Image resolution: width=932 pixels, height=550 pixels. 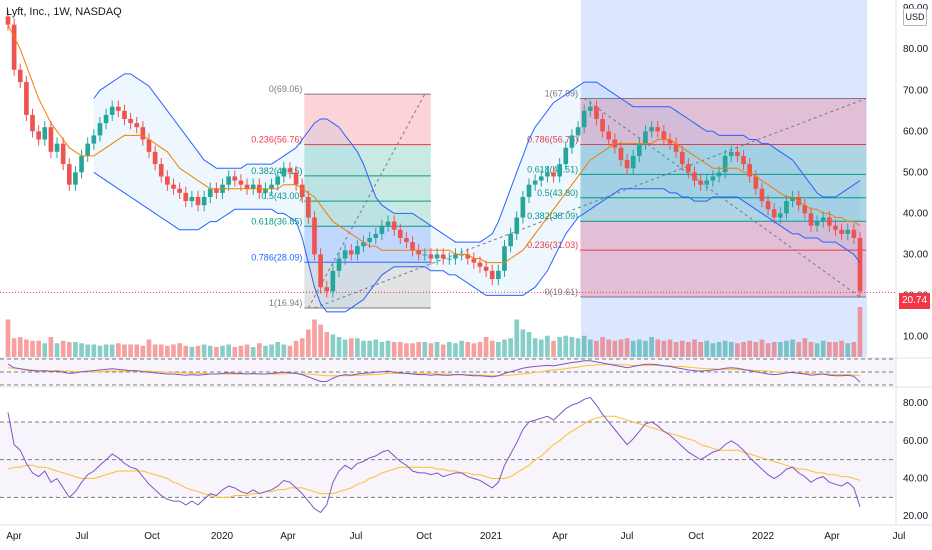 What do you see at coordinates (276, 140) in the screenshot?
I see `fib-level-label: 0.236(56.76)` at bounding box center [276, 140].